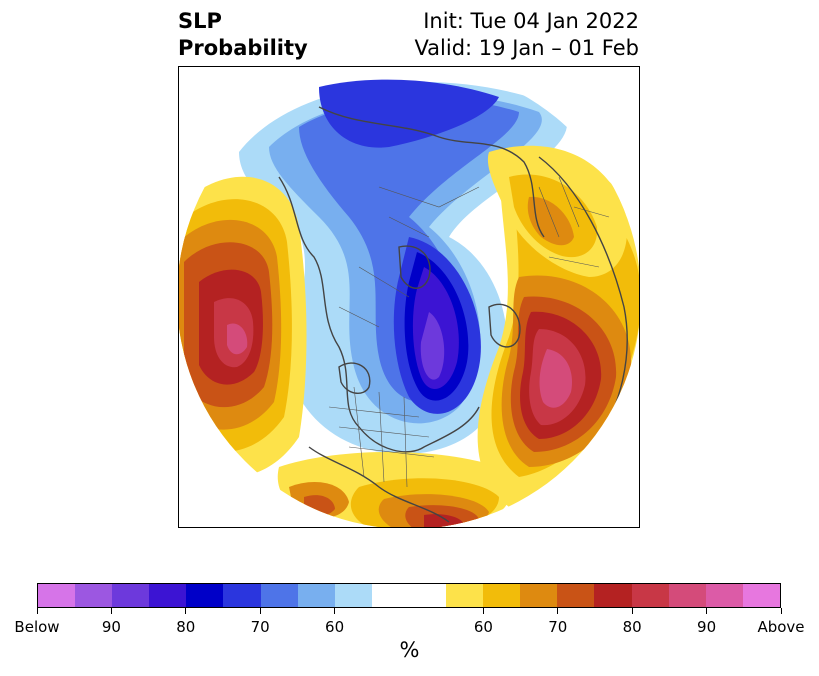 This screenshot has height=676, width=819. What do you see at coordinates (243, 35) in the screenshot?
I see `map-title: SLP Probability` at bounding box center [243, 35].